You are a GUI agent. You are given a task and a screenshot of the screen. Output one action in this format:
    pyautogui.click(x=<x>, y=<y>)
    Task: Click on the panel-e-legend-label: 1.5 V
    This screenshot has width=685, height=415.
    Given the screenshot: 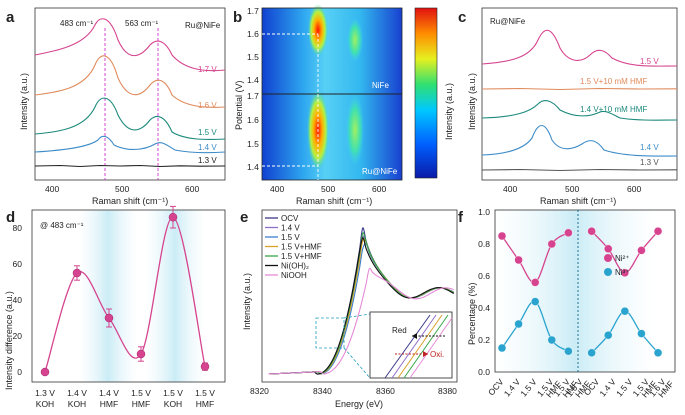 What is the action you would take?
    pyautogui.click(x=290, y=237)
    